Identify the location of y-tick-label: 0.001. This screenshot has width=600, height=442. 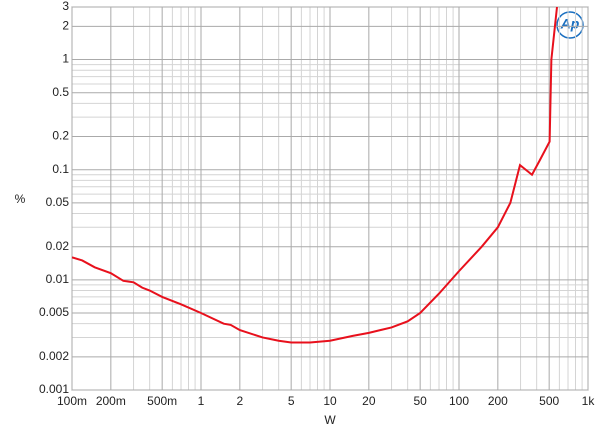
(54, 389).